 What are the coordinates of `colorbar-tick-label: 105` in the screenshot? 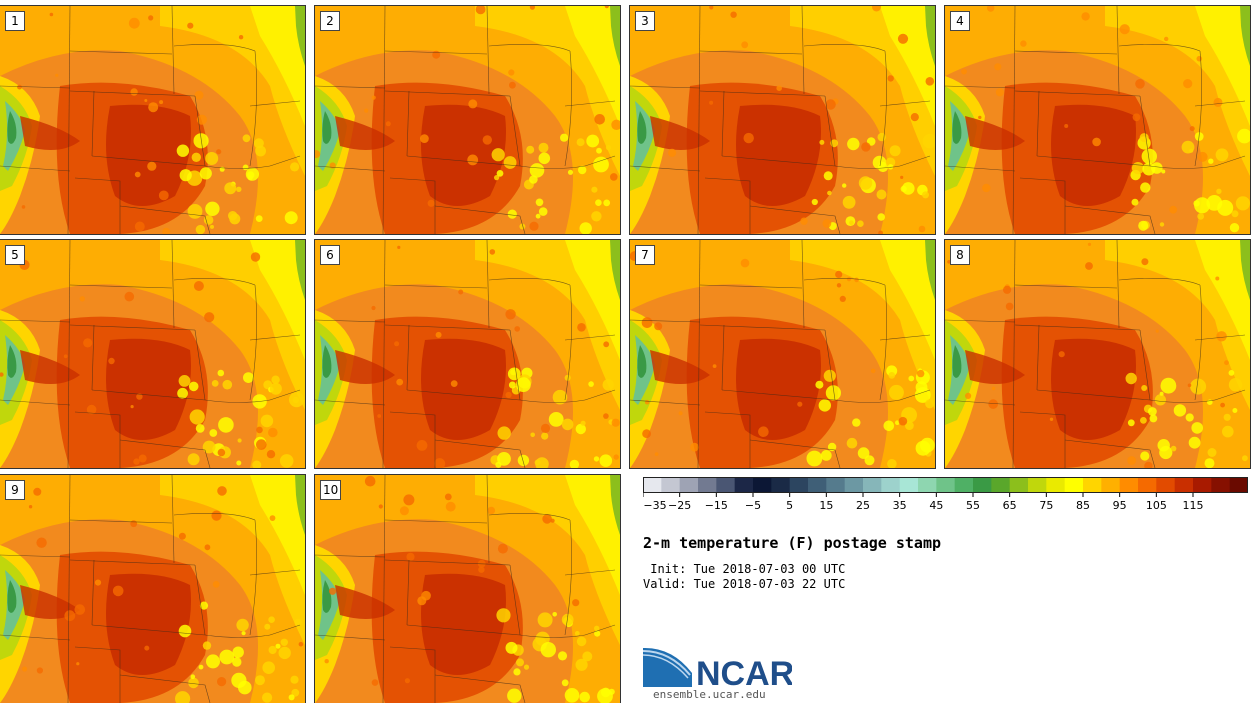 It's located at (1156, 505).